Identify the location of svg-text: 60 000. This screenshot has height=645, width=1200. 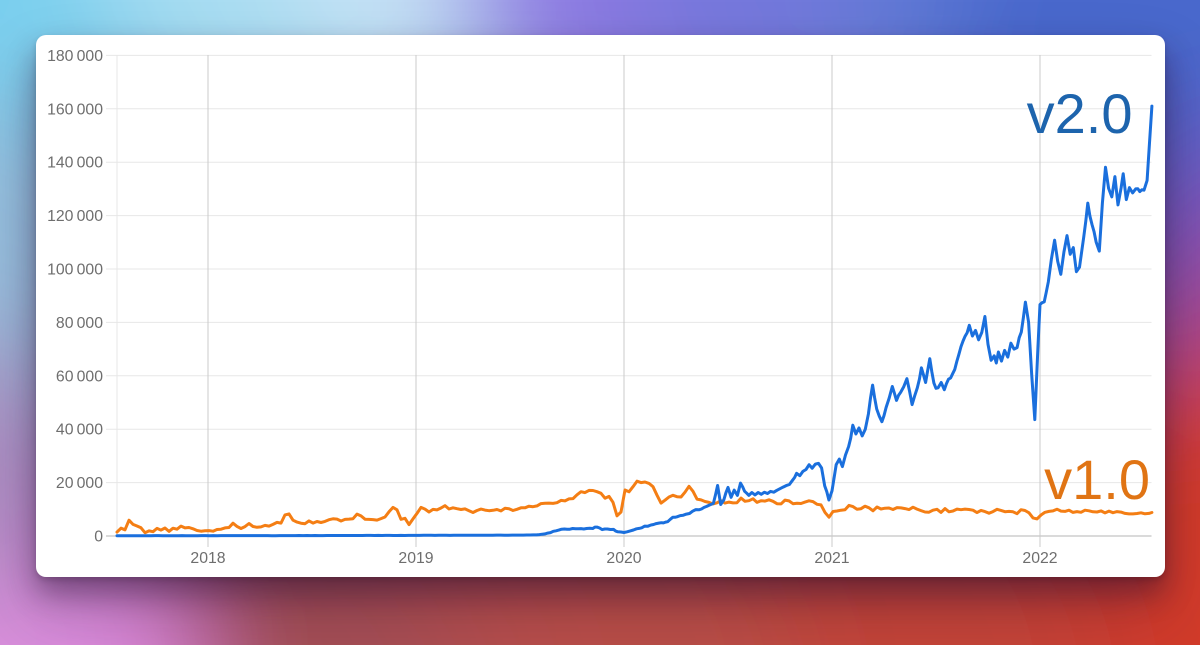
(79, 376).